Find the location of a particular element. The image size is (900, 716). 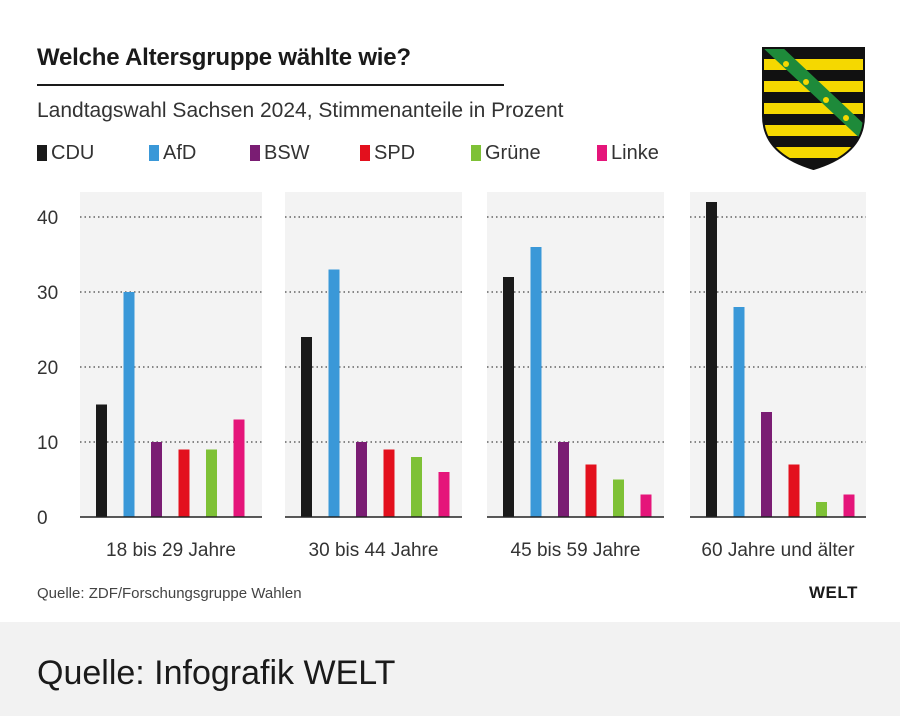

category-label: 18 bis 29 Jahre is located at coordinates (171, 550).